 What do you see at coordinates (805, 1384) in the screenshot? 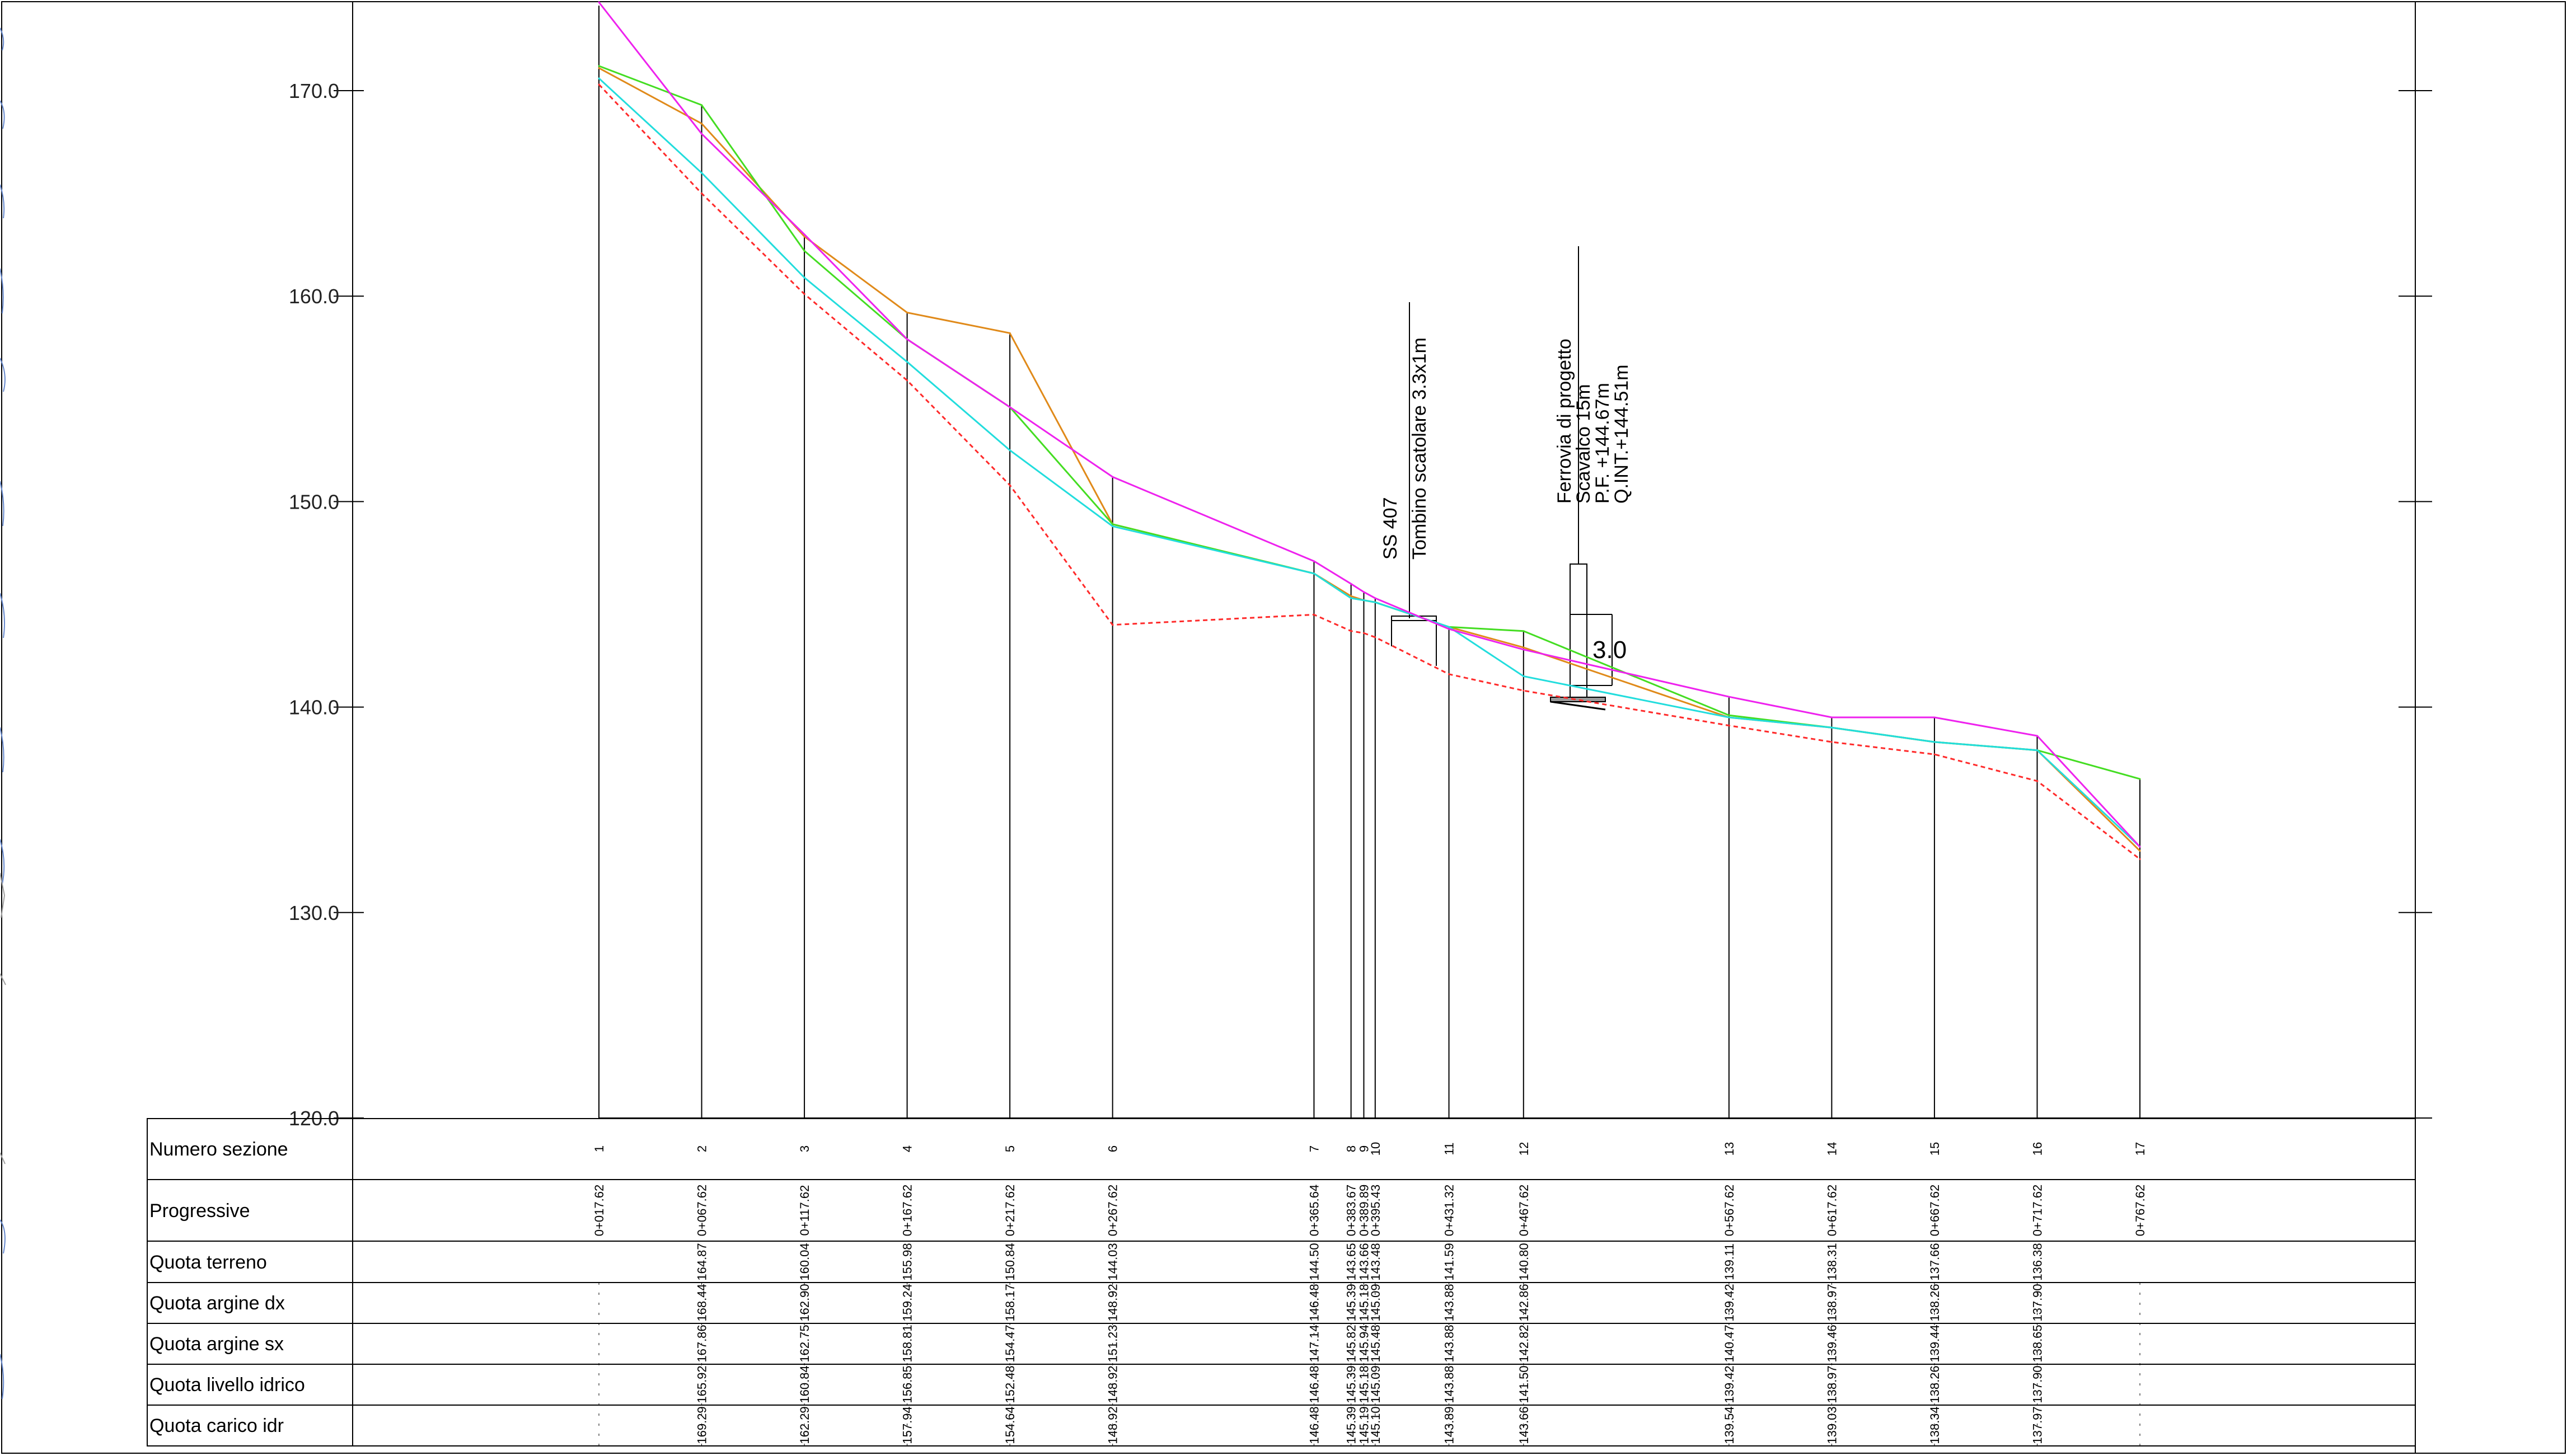
I see `table-cell-quota_livello_idrico: 160.84` at bounding box center [805, 1384].